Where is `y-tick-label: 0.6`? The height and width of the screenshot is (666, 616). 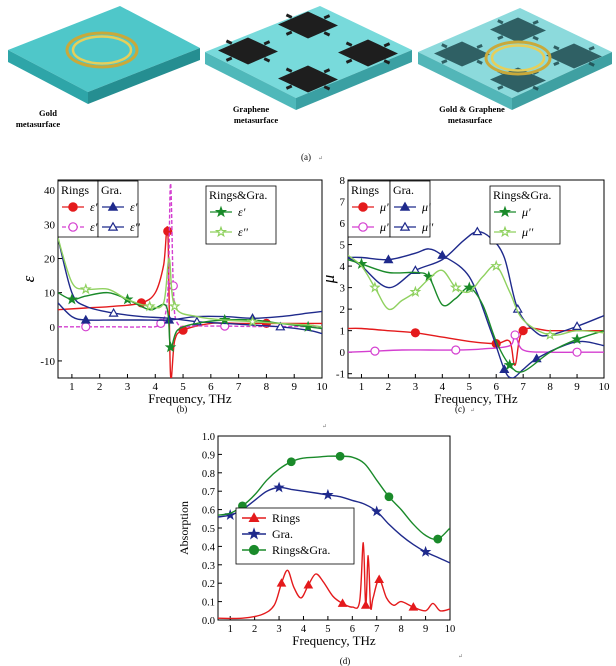 y-tick-label: 0.6 is located at coordinates (208, 511).